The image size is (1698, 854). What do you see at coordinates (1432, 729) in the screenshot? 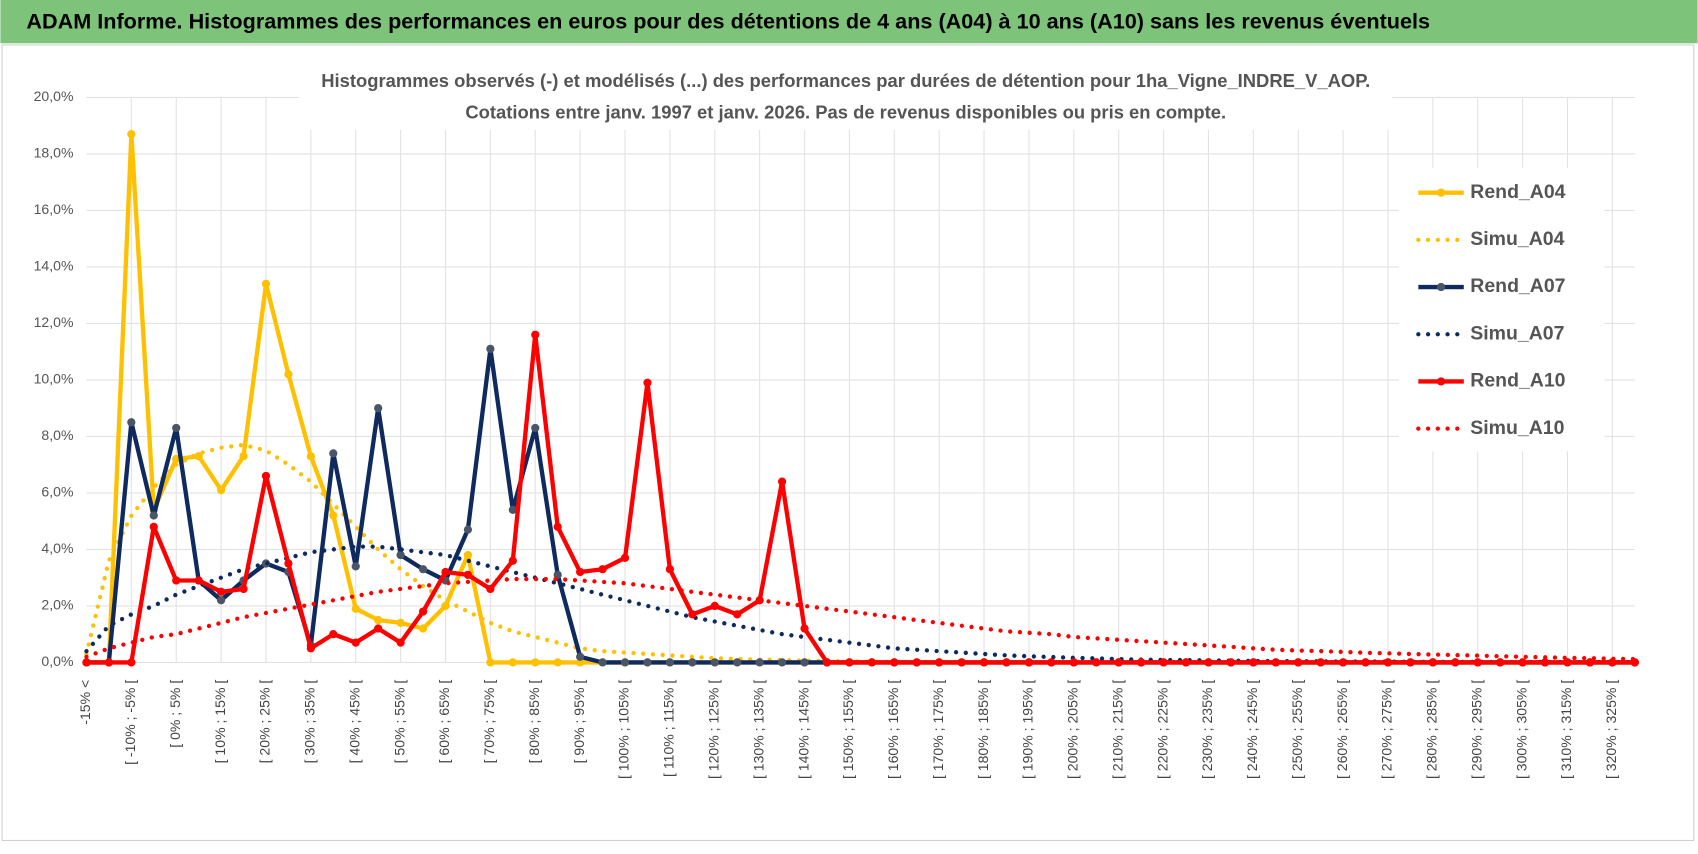
I see `x-tick-label: [ 280% ; 285% [` at bounding box center [1432, 729].